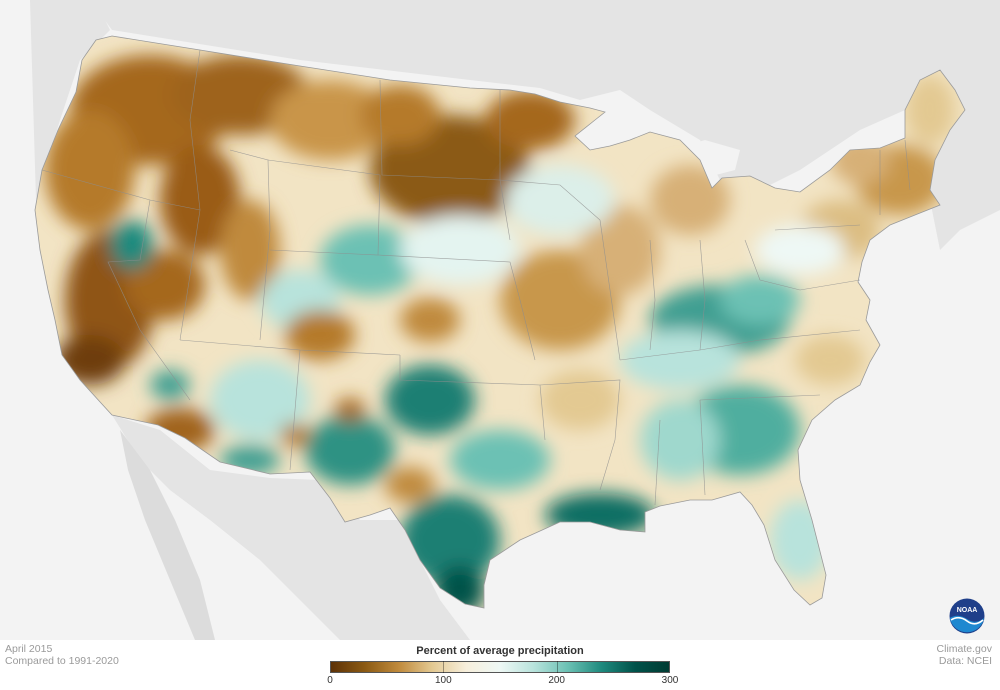  Describe the element at coordinates (965, 661) in the screenshot. I see `source-data: Data: NCEI` at that location.